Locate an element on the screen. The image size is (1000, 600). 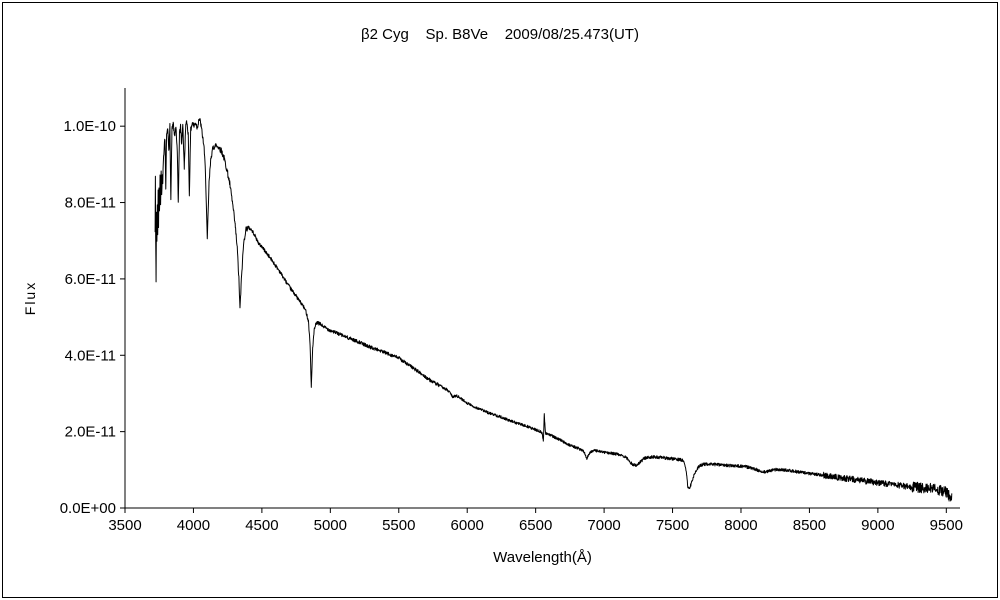
y-tick-label: 6.0E-11 is located at coordinates (90, 279).